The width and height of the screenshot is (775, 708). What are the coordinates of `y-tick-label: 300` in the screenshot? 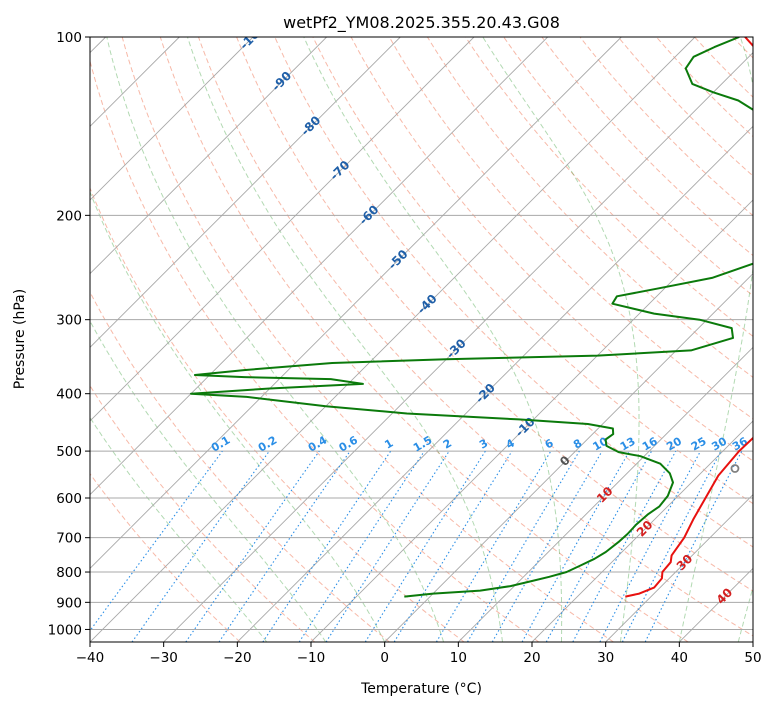 It's located at (69, 321).